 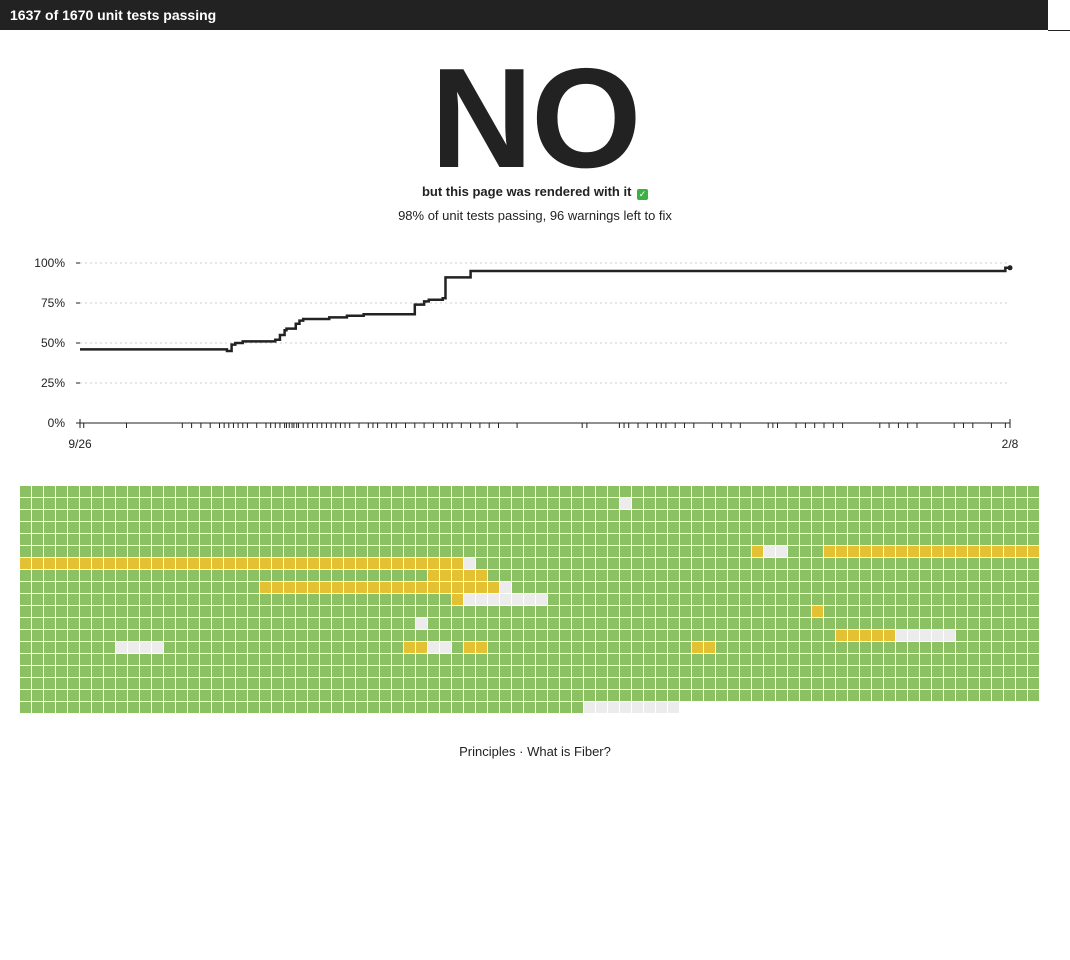 I want to click on principles-link: Principles, so click(x=487, y=751).